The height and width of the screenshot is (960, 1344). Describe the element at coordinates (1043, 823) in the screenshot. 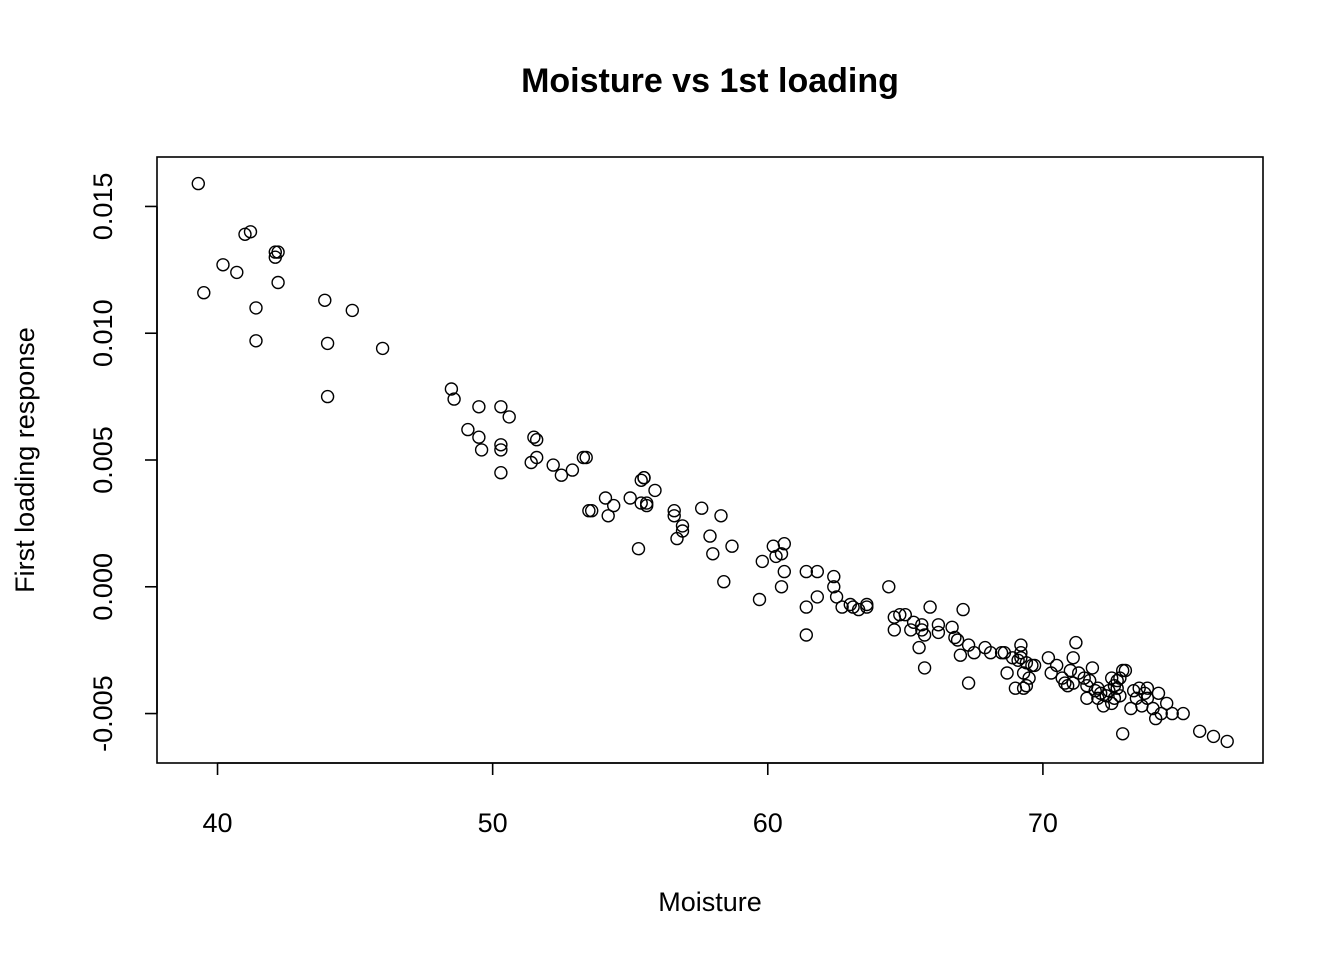

I see `x-tick-label: 70` at that location.